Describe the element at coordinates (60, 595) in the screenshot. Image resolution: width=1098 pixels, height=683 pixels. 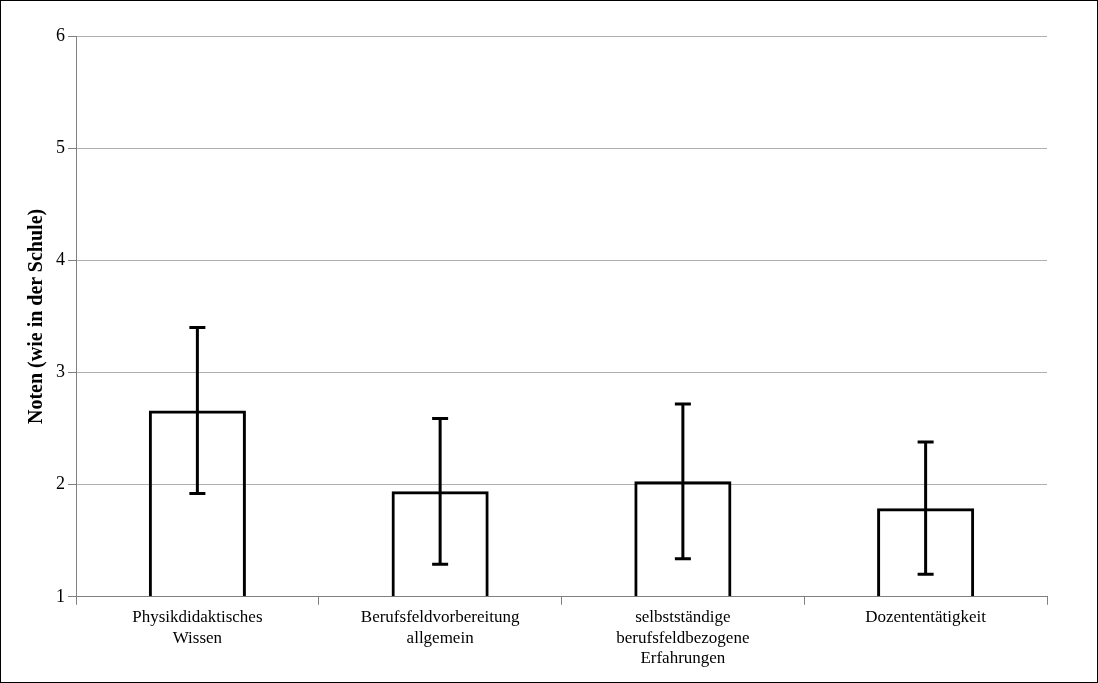
I see `y-tick-label: 1` at that location.